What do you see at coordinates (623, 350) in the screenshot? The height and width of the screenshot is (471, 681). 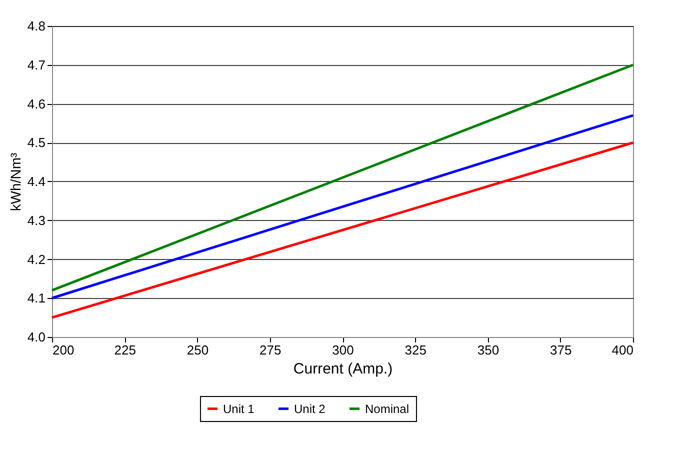 I see `x-tick-label: 400` at bounding box center [623, 350].